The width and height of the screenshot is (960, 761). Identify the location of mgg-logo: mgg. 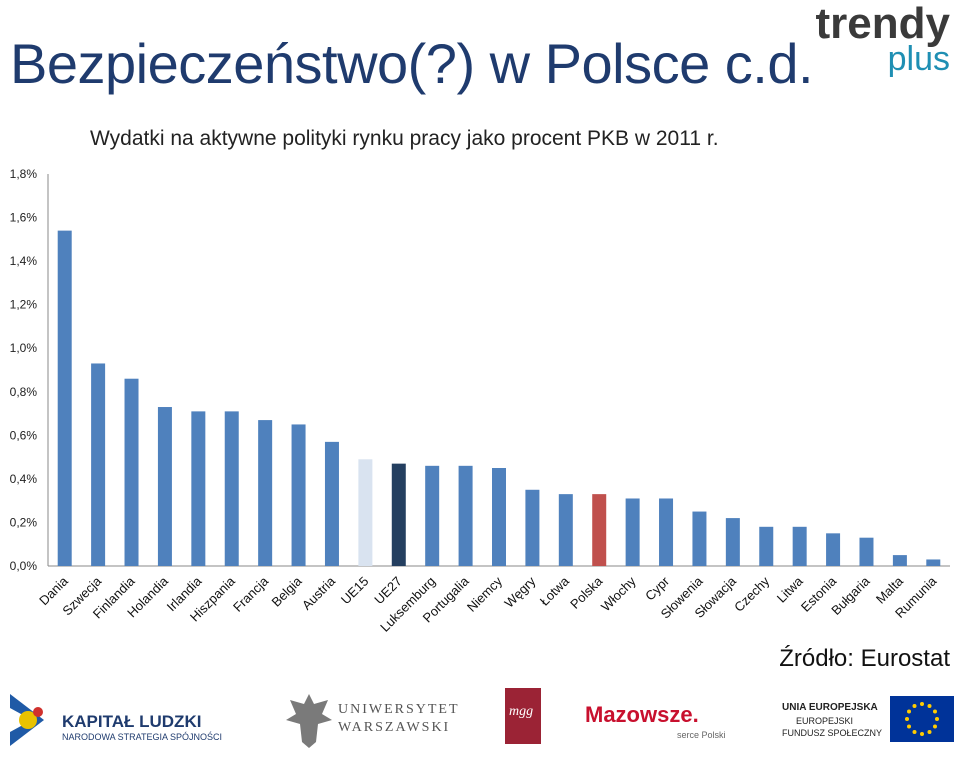
(523, 716).